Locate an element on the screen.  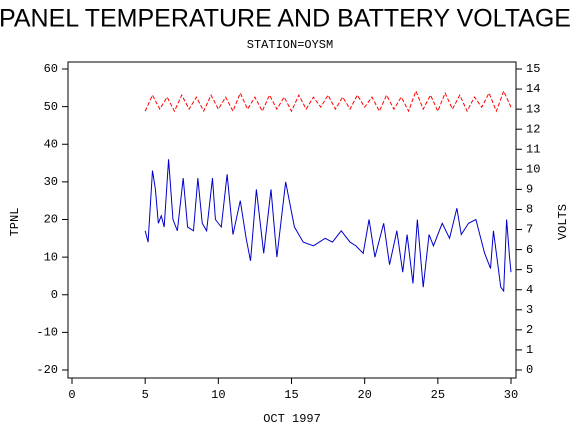
y2-tick-label: 1 is located at coordinates (529, 350).